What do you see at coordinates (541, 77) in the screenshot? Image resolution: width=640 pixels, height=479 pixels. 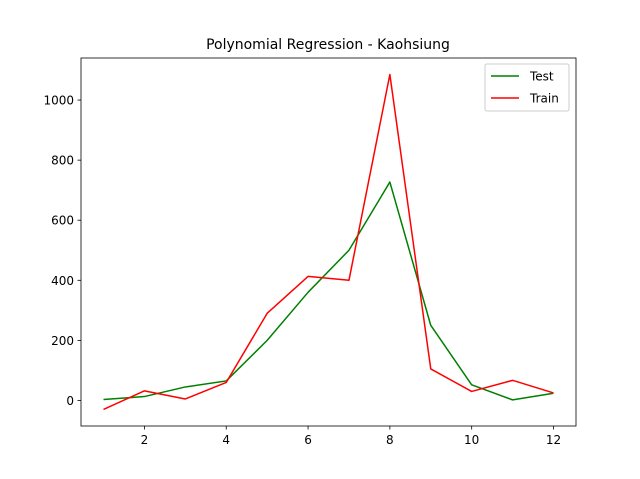 I see `legend-label: Test` at bounding box center [541, 77].